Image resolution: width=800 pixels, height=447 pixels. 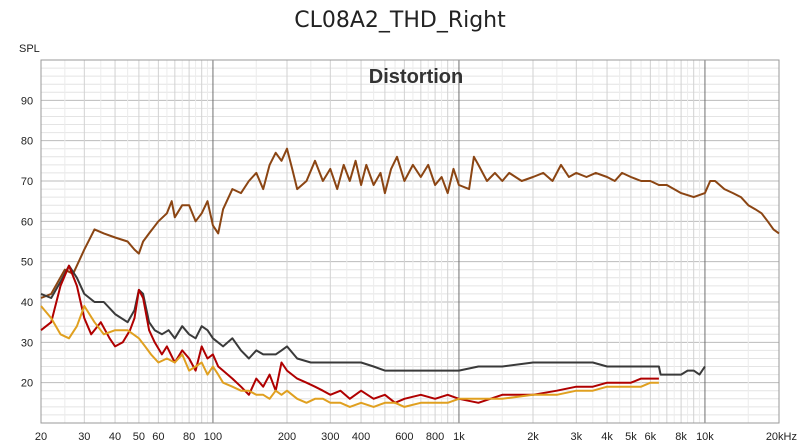 I want to click on chart-title: CL08A2_THD_Right, so click(x=400, y=20).